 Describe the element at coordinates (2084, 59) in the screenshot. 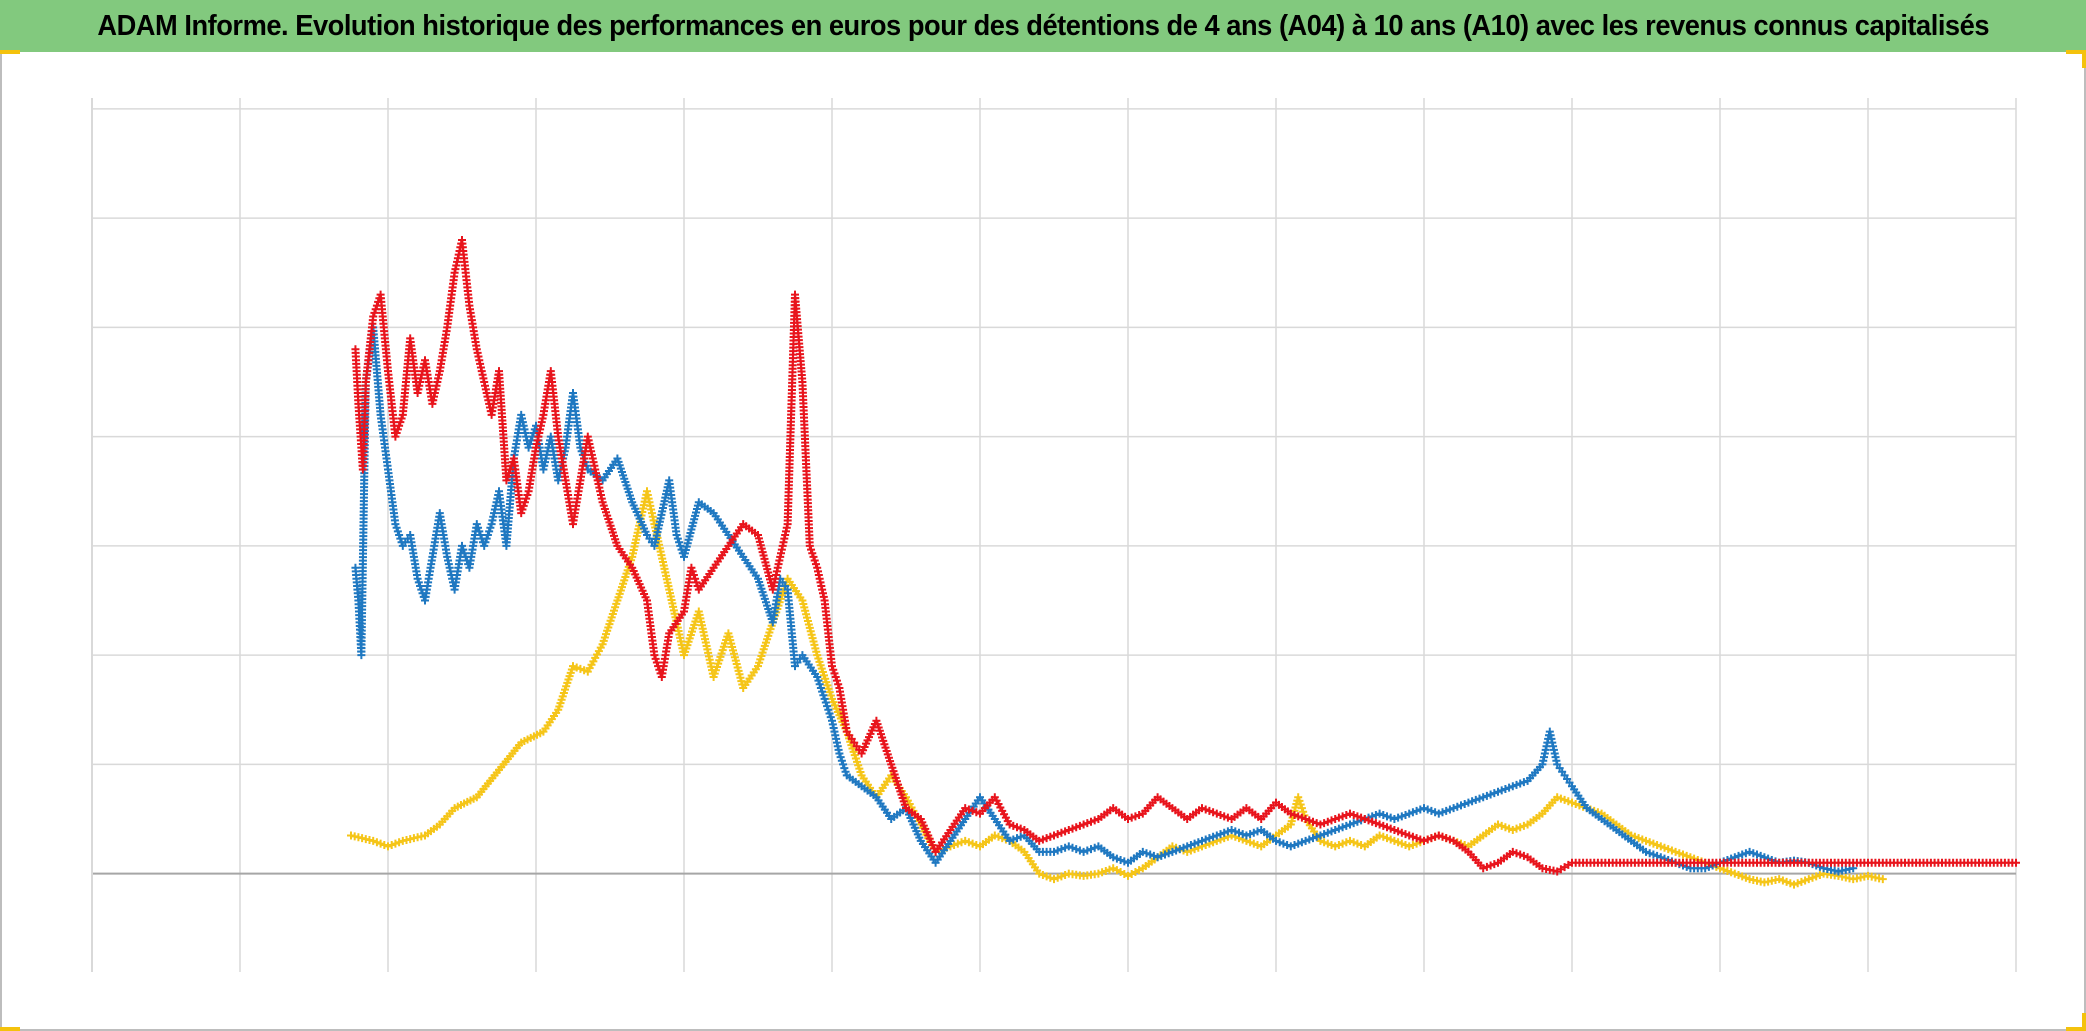

I see `corner-mark-top-right-vertical` at that location.